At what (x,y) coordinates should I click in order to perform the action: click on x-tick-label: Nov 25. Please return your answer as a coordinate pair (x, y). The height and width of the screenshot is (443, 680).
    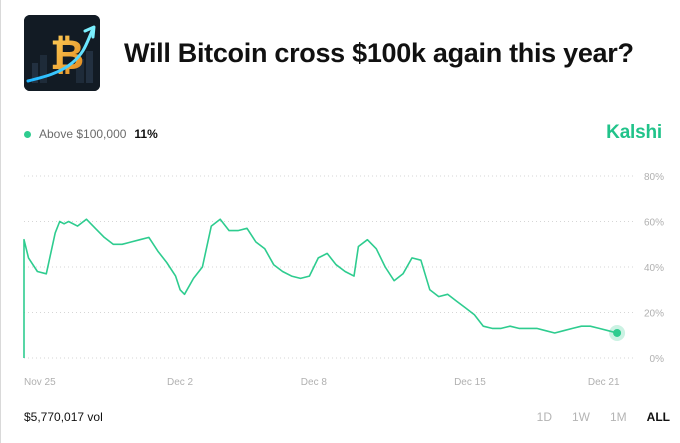
    Looking at the image, I should click on (40, 382).